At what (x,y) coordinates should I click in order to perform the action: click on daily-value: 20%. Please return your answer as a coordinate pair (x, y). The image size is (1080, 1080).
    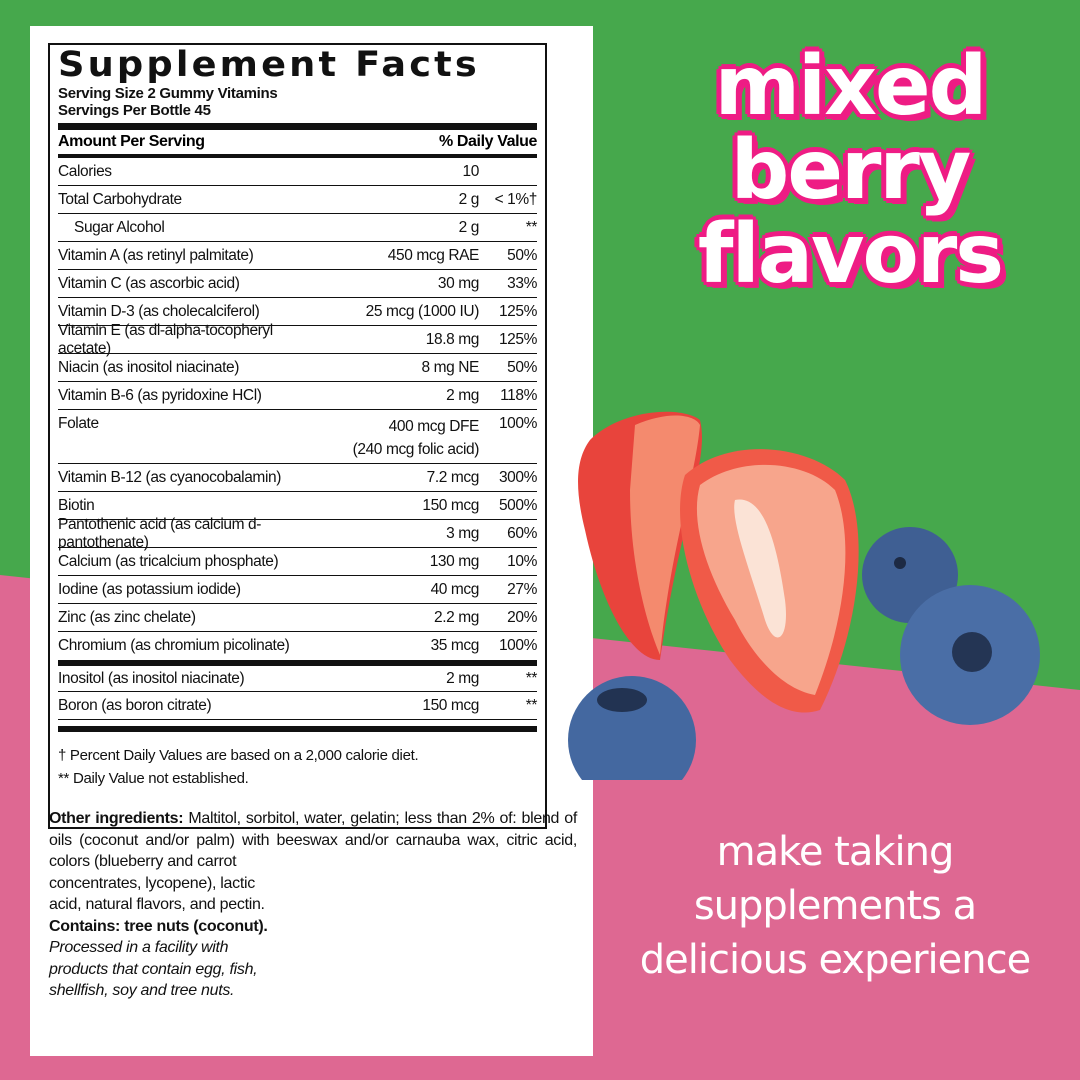
    Looking at the image, I should click on (522, 617).